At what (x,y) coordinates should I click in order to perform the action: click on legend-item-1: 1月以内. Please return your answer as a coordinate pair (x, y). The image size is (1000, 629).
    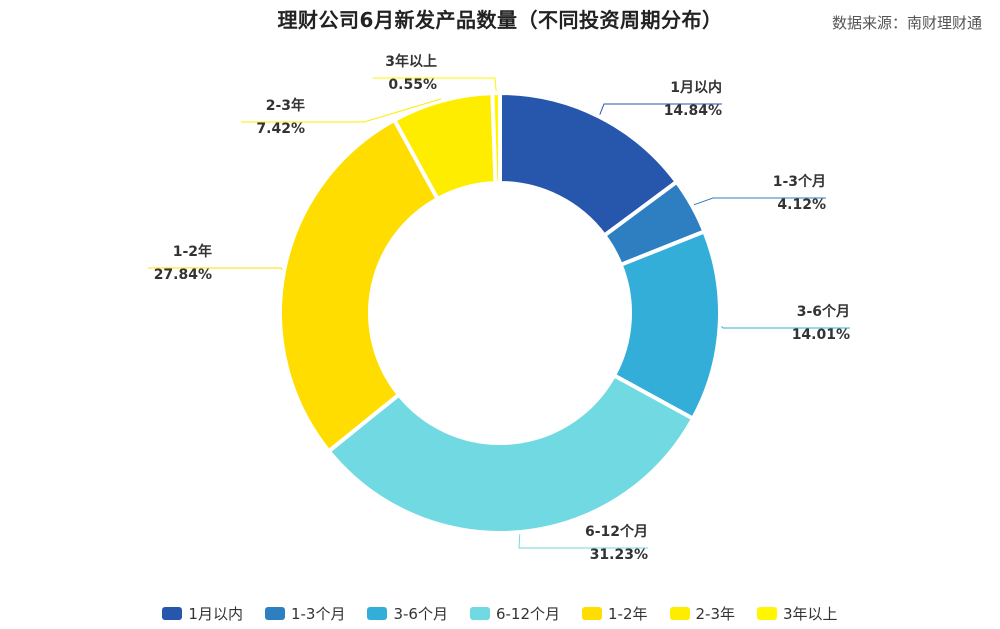
    Looking at the image, I should click on (202, 613).